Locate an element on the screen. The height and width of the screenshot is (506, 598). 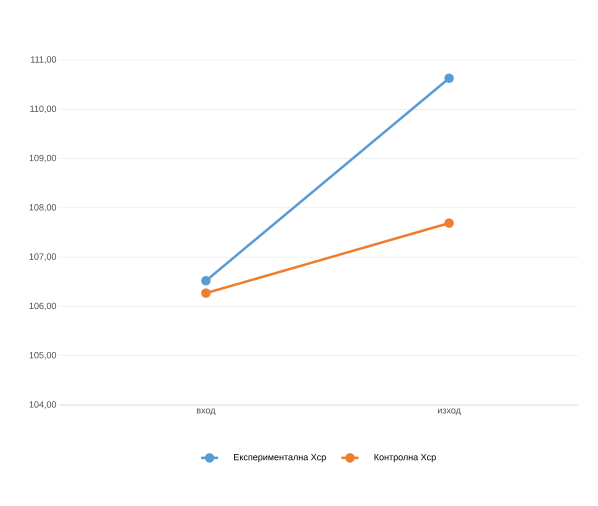
y-tick-label: 109,00 is located at coordinates (43, 158).